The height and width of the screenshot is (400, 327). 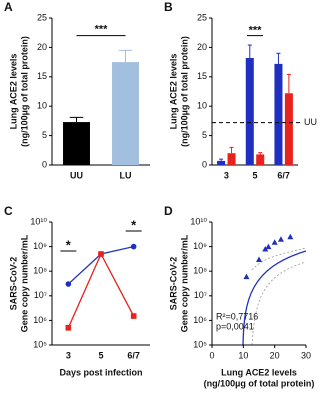 What do you see at coordinates (275, 355) in the screenshot?
I see `x-tick-label: 20` at bounding box center [275, 355].